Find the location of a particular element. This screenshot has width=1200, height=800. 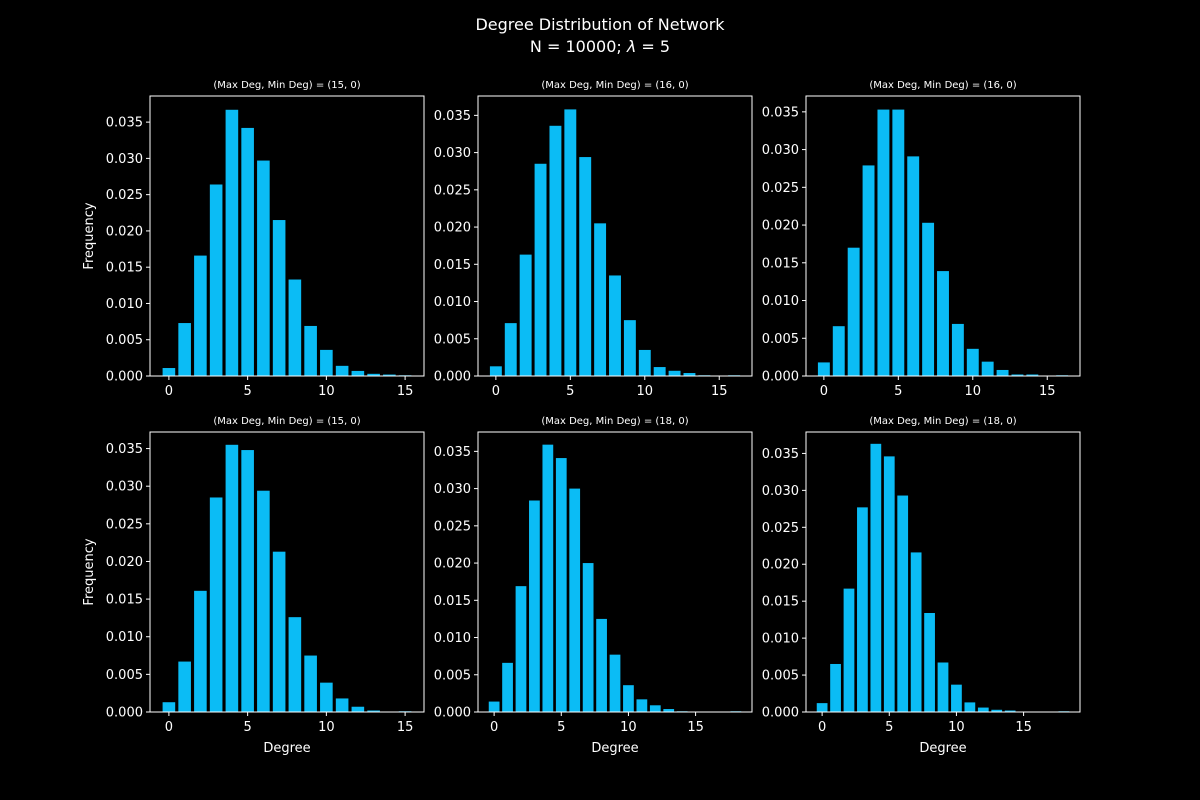

figure-title: Degree Distribution of Network is located at coordinates (600, 24).